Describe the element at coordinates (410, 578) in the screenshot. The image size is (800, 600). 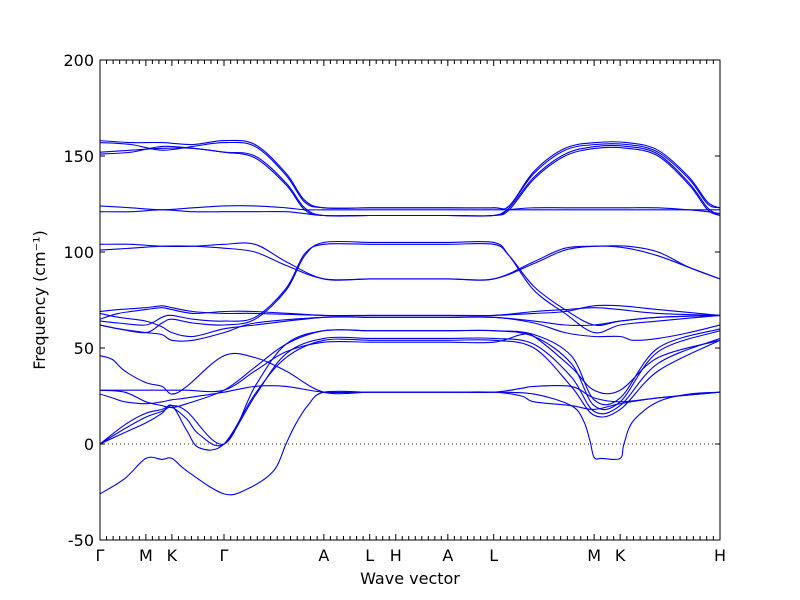
I see `x-axis-label: Wave vector` at that location.